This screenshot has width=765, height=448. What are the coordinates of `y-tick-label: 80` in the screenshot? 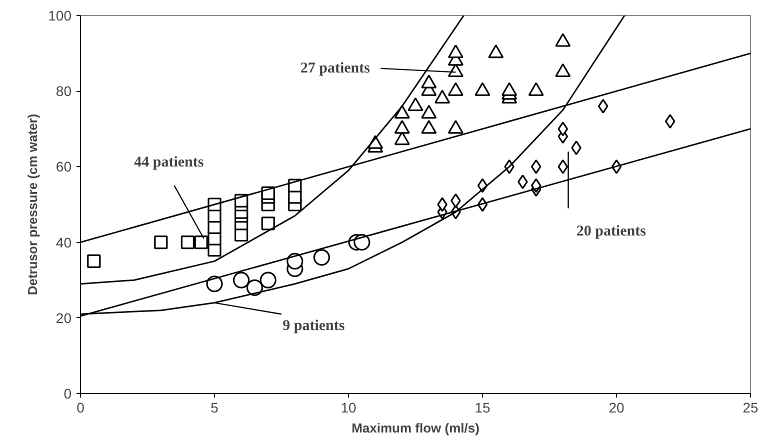 It's located at (64, 91).